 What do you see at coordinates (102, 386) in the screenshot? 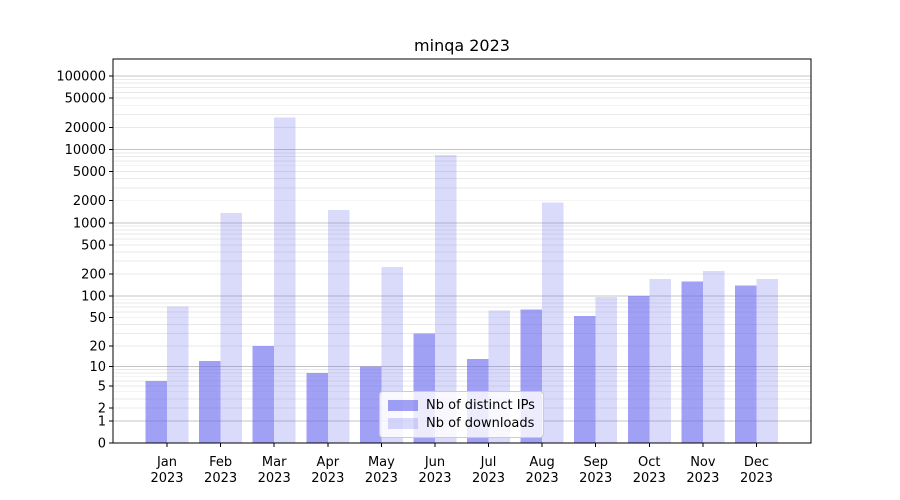
I see `y-tick-label: 5` at bounding box center [102, 386].